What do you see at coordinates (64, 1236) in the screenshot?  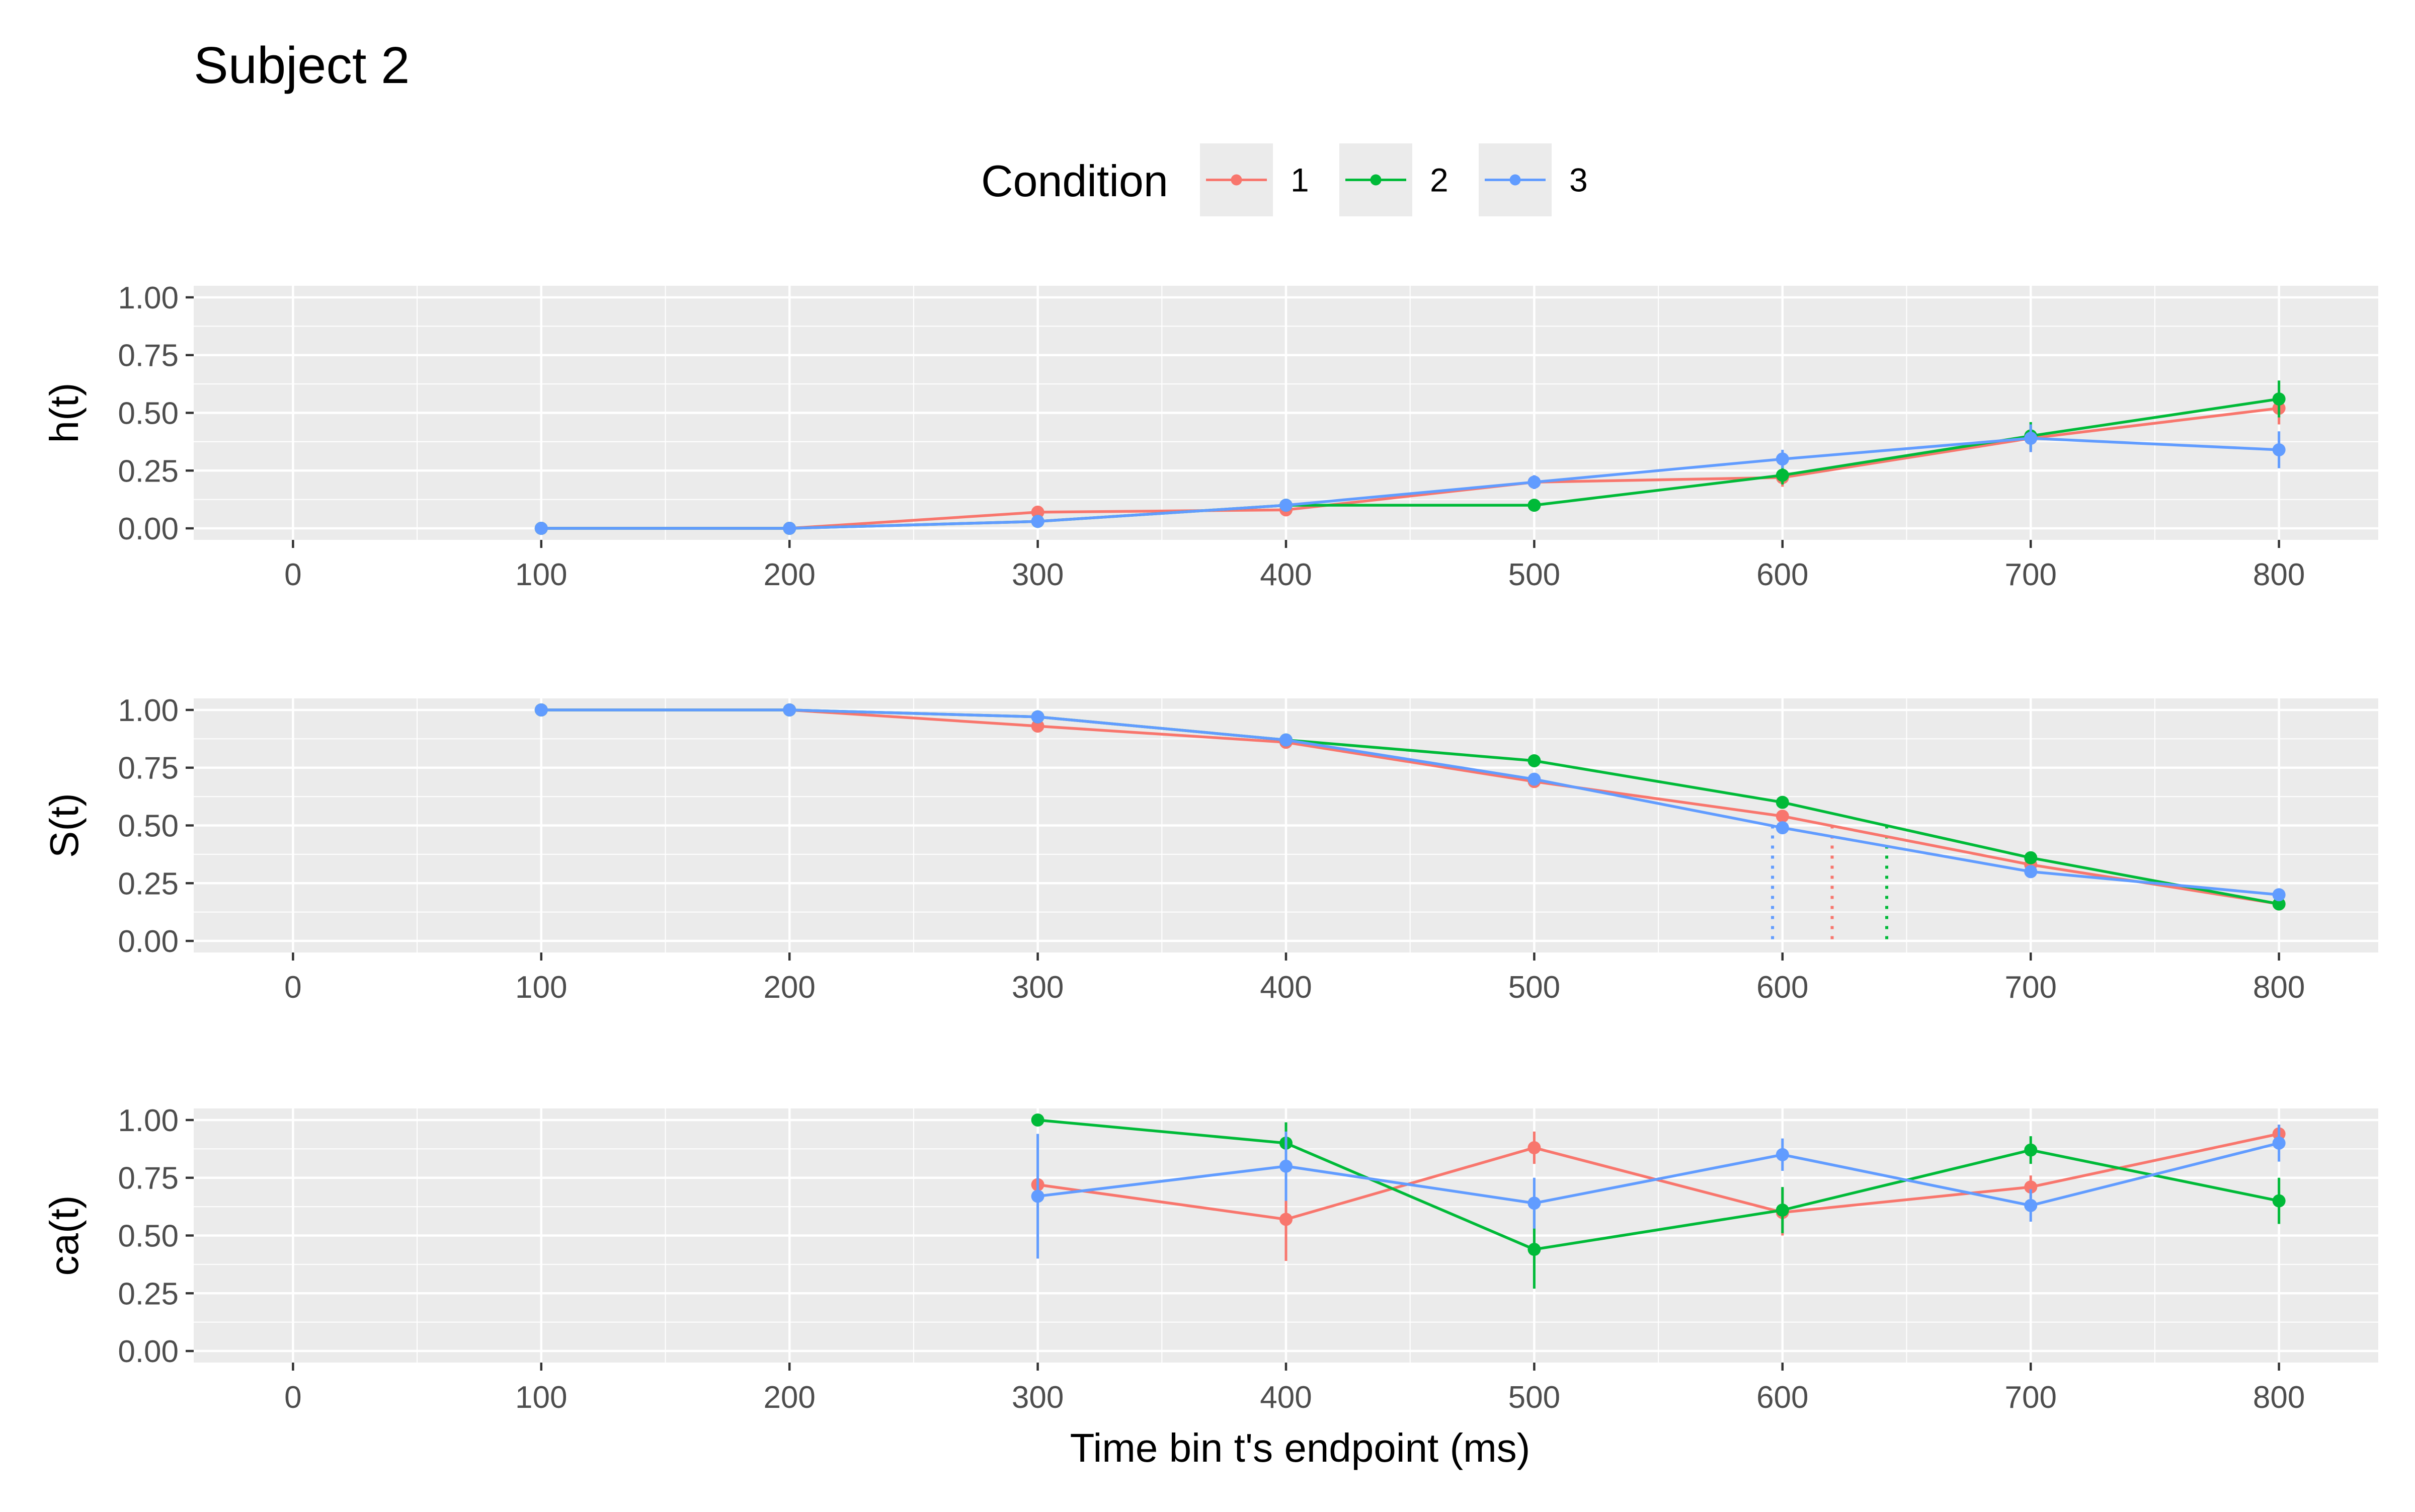 I see `y-axis-title-cat: ca(t)` at bounding box center [64, 1236].